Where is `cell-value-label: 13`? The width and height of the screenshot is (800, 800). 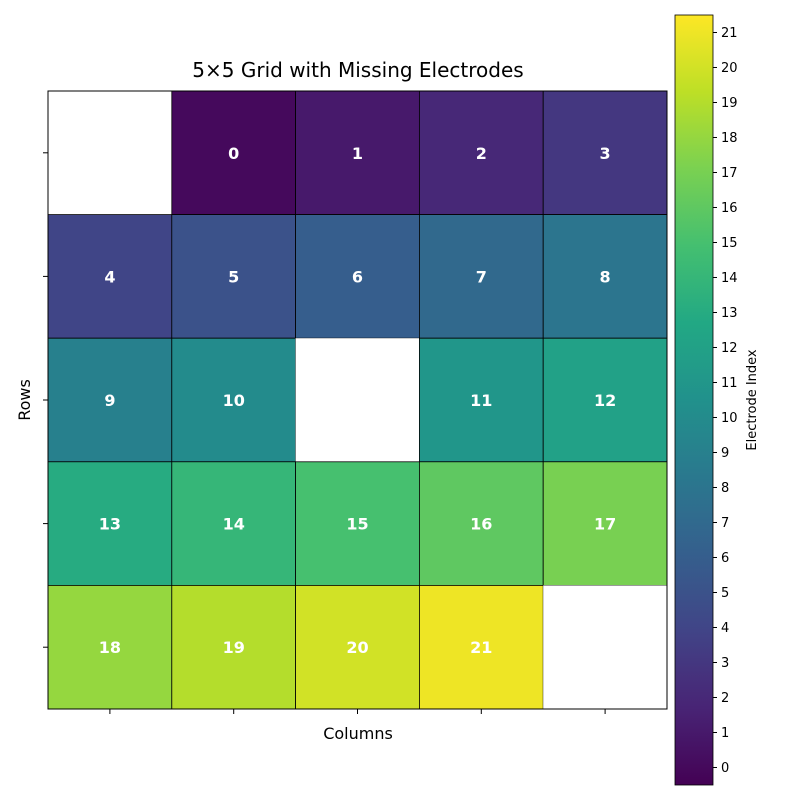
cell-value-label: 13 is located at coordinates (110, 524).